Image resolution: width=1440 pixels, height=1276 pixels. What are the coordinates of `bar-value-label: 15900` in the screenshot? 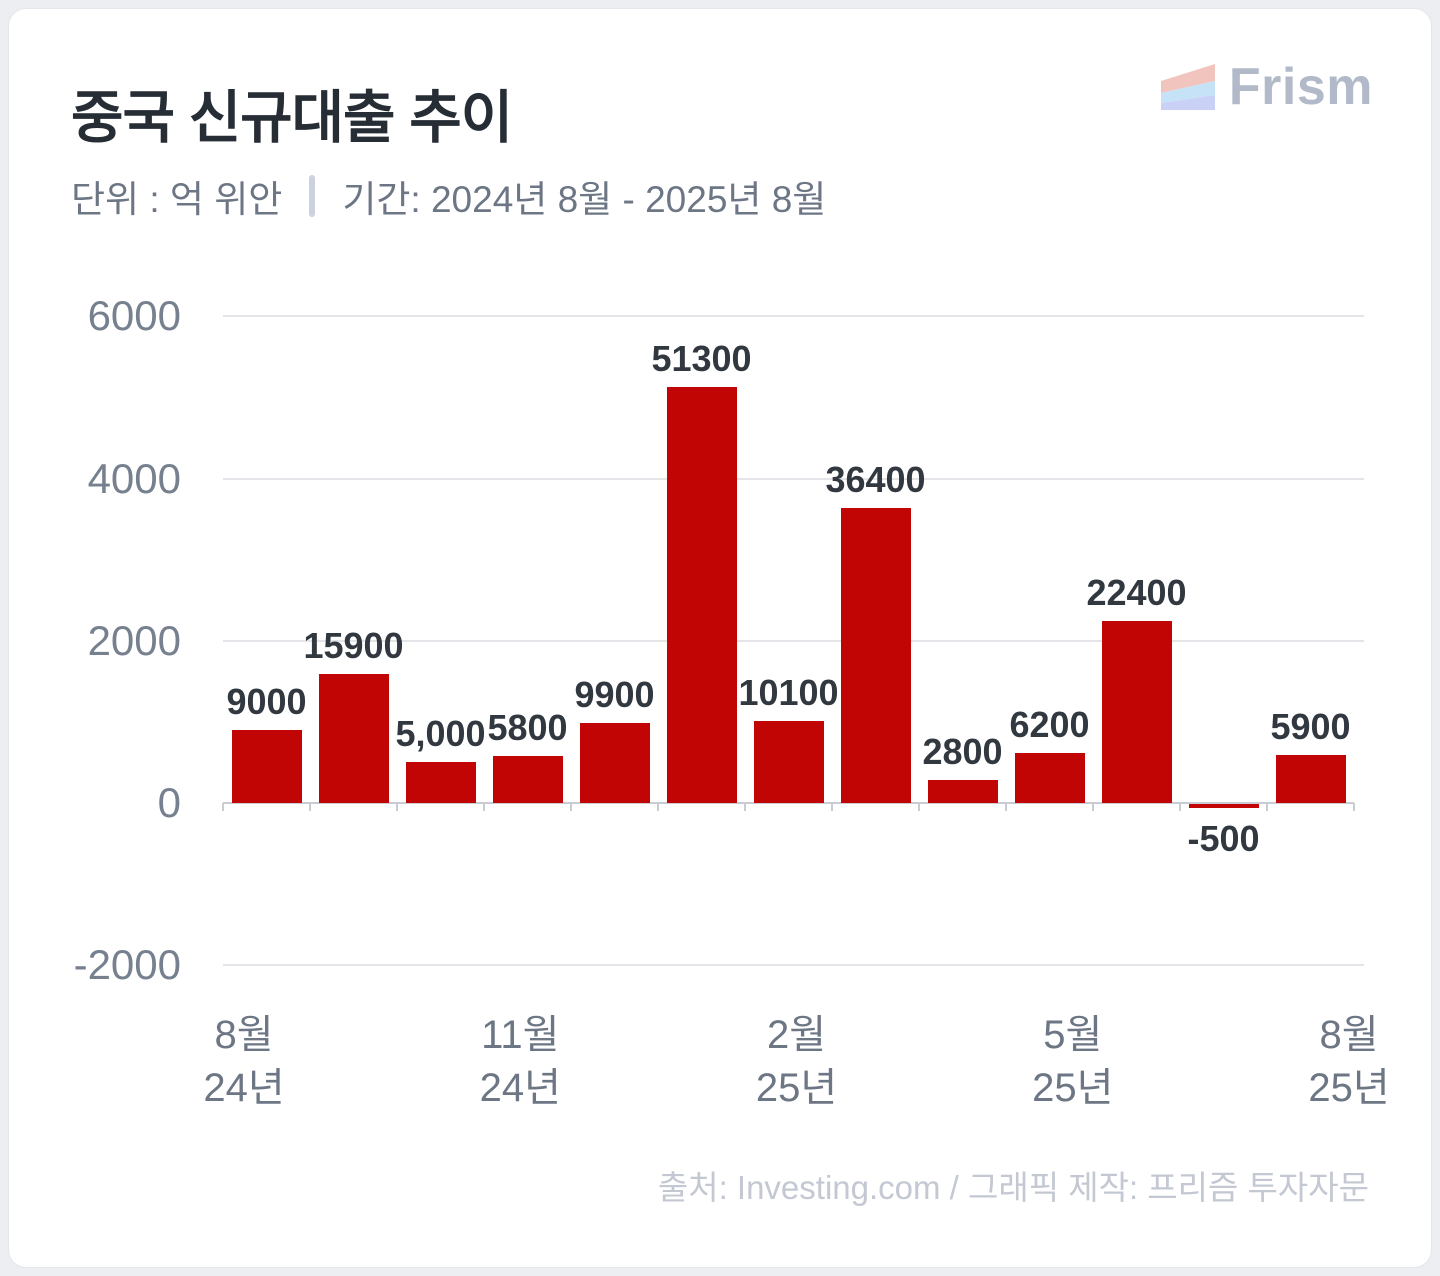 It's located at (353, 646).